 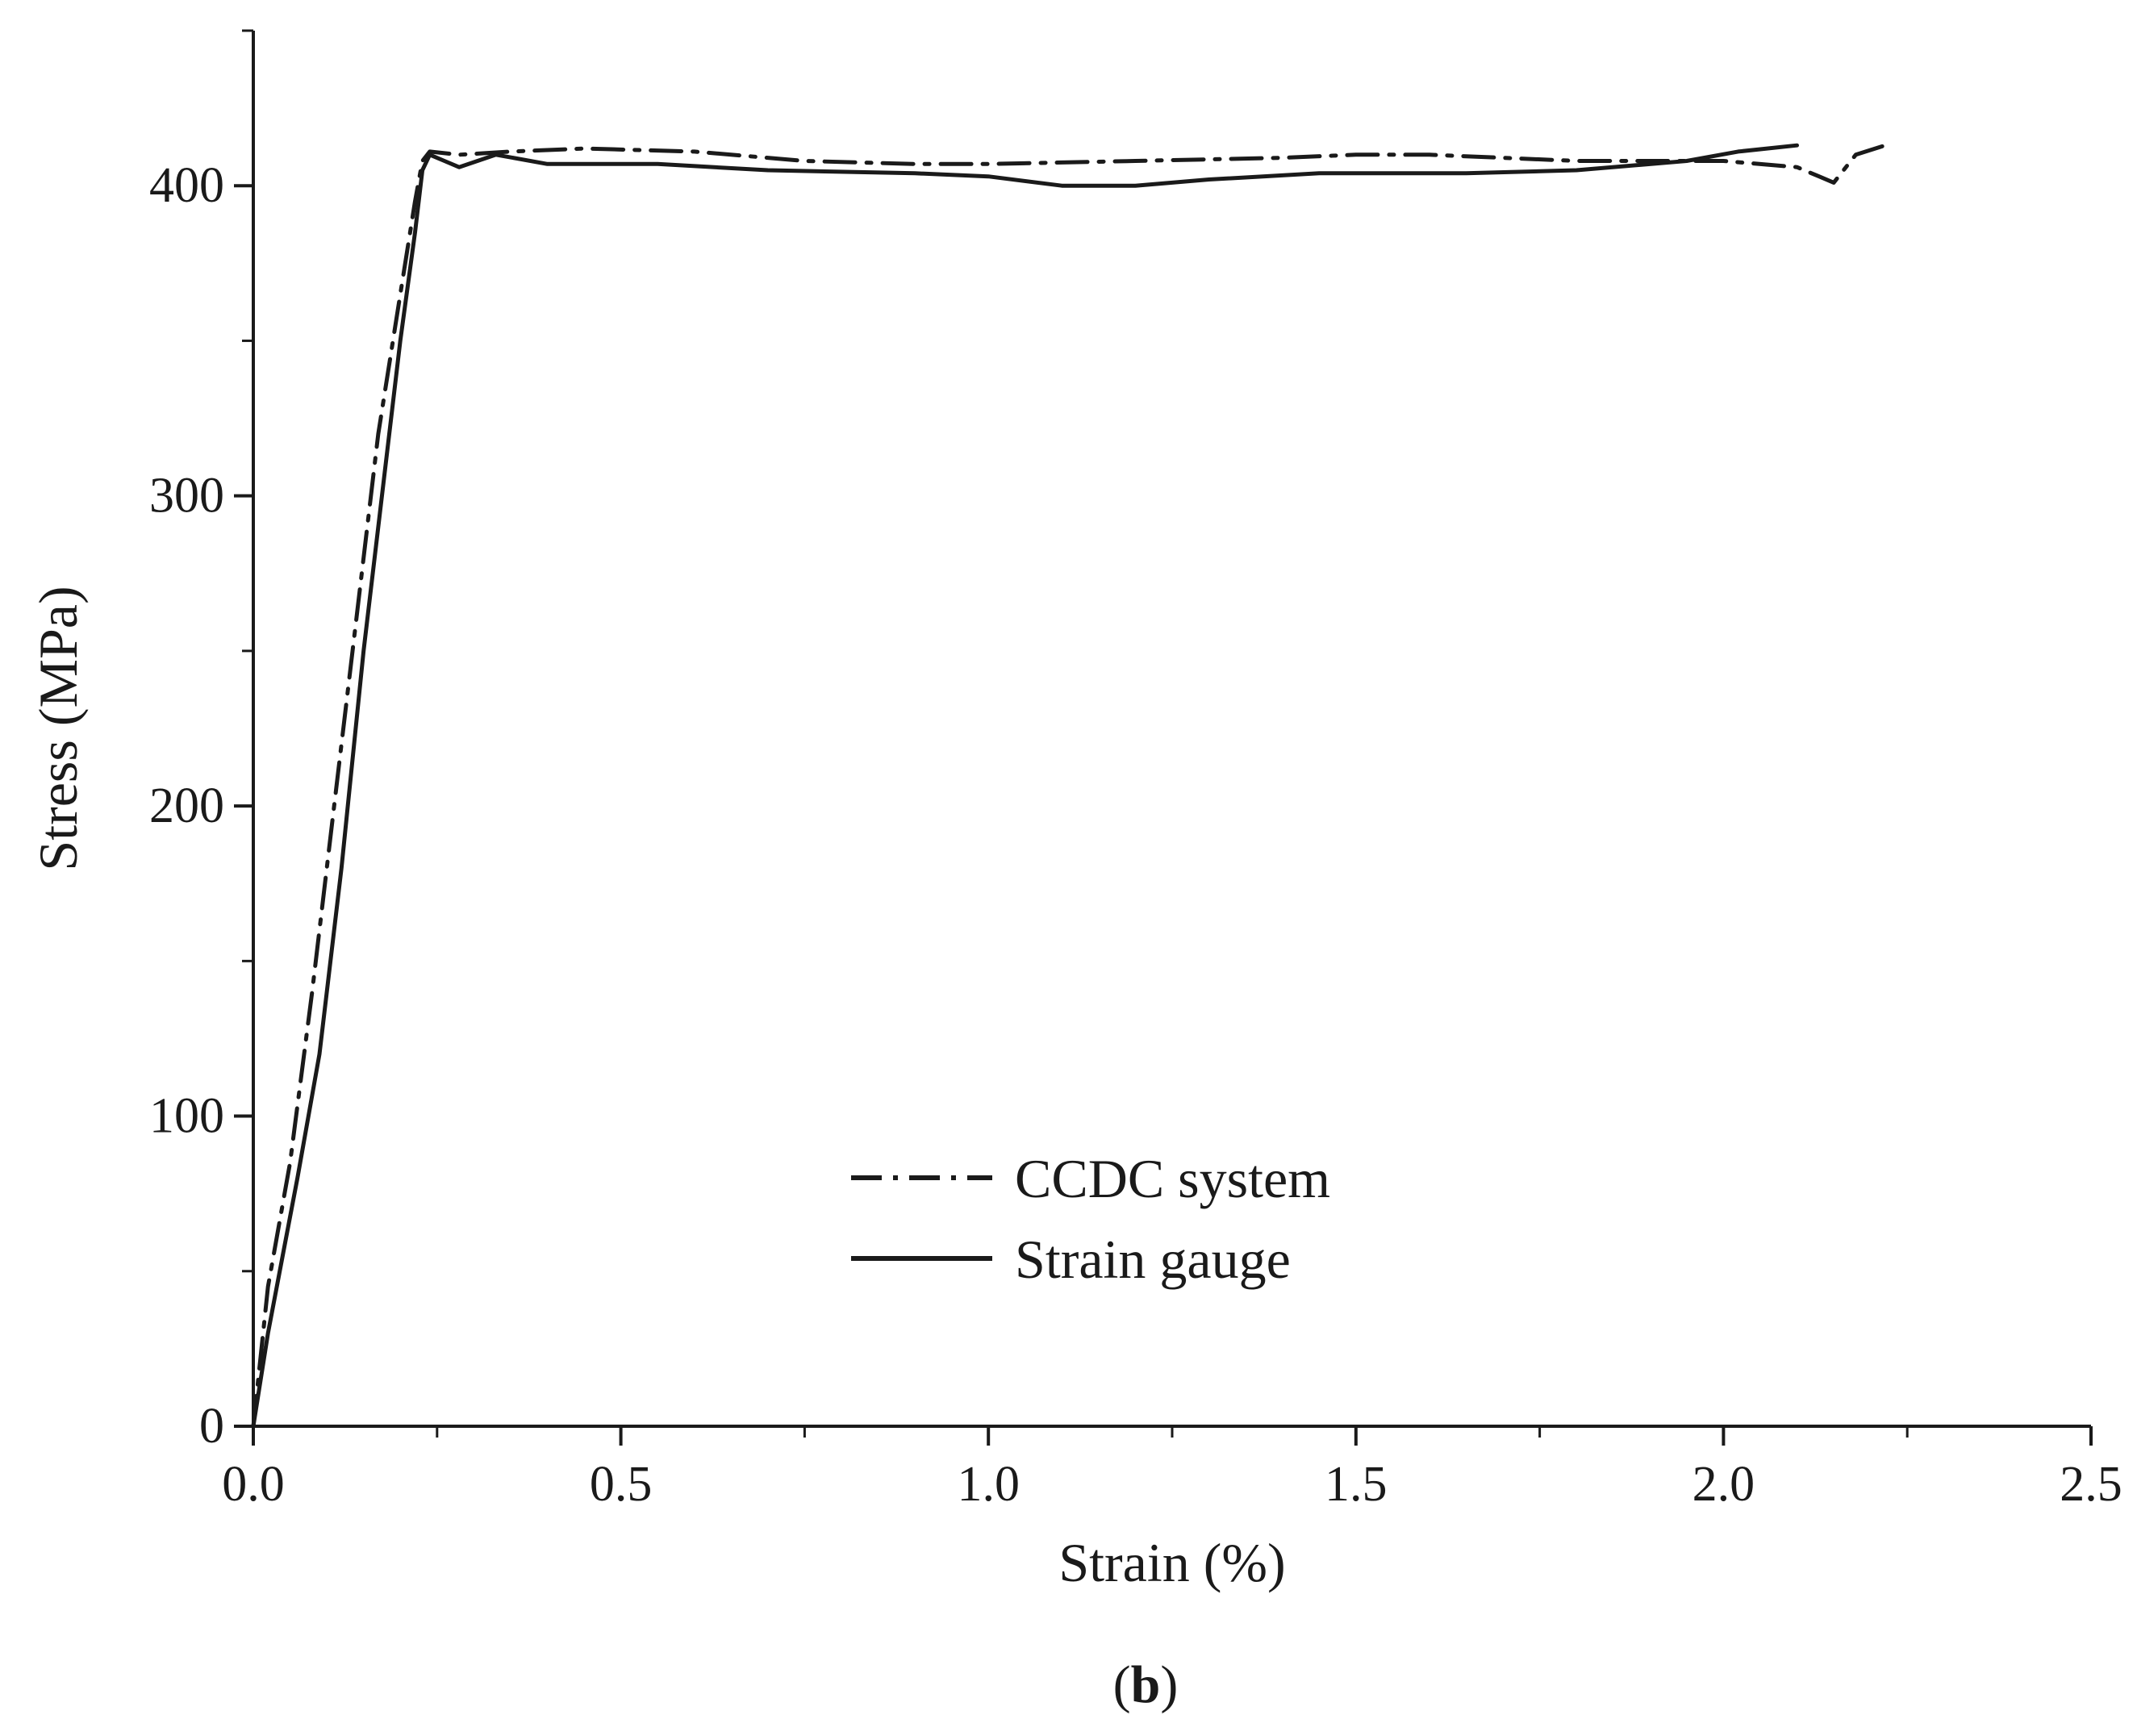 What do you see at coordinates (1171, 1563) in the screenshot?
I see `x-axis-title: Strain (%)` at bounding box center [1171, 1563].